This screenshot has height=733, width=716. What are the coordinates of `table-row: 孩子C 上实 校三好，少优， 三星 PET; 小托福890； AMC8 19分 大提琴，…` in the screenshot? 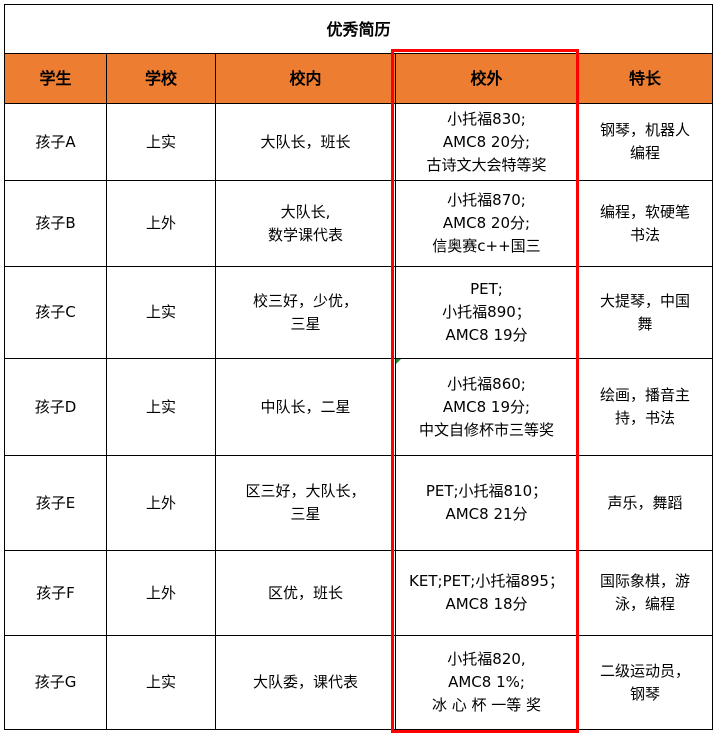 It's located at (358, 312).